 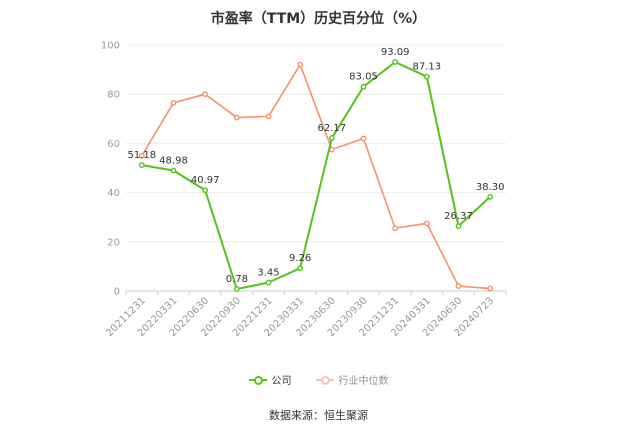 I want to click on data-label: 0.78, so click(x=237, y=279).